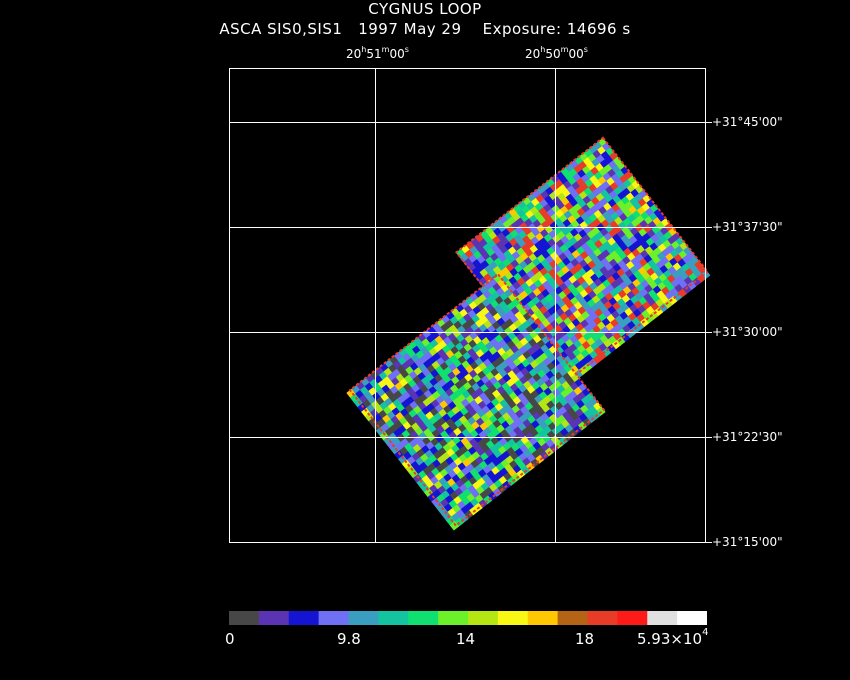  Describe the element at coordinates (747, 437) in the screenshot. I see `dec-tick-label-4: +31°22'30"` at that location.